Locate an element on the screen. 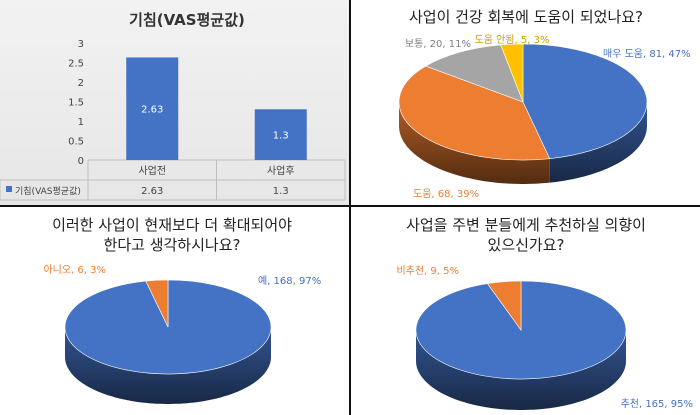 The image size is (700, 415). pie-data-label: 아니오, 6, 3% is located at coordinates (74, 270).